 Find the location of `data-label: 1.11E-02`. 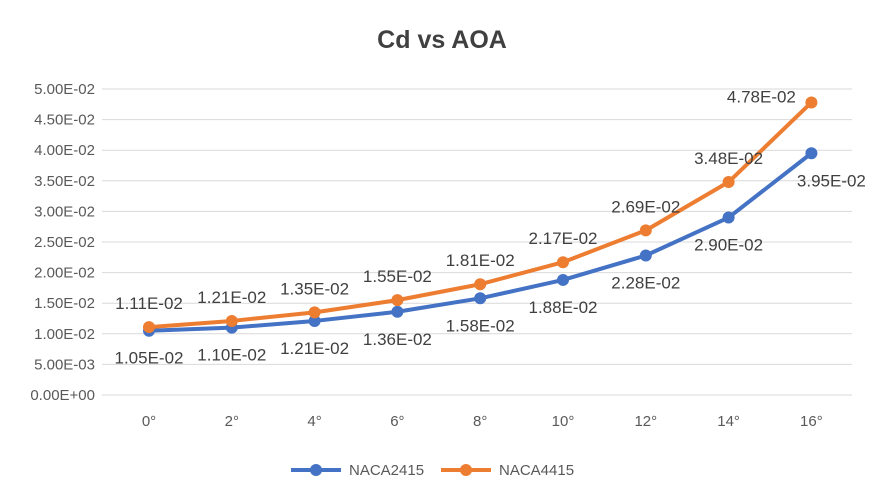

data-label: 1.11E-02 is located at coordinates (149, 303).